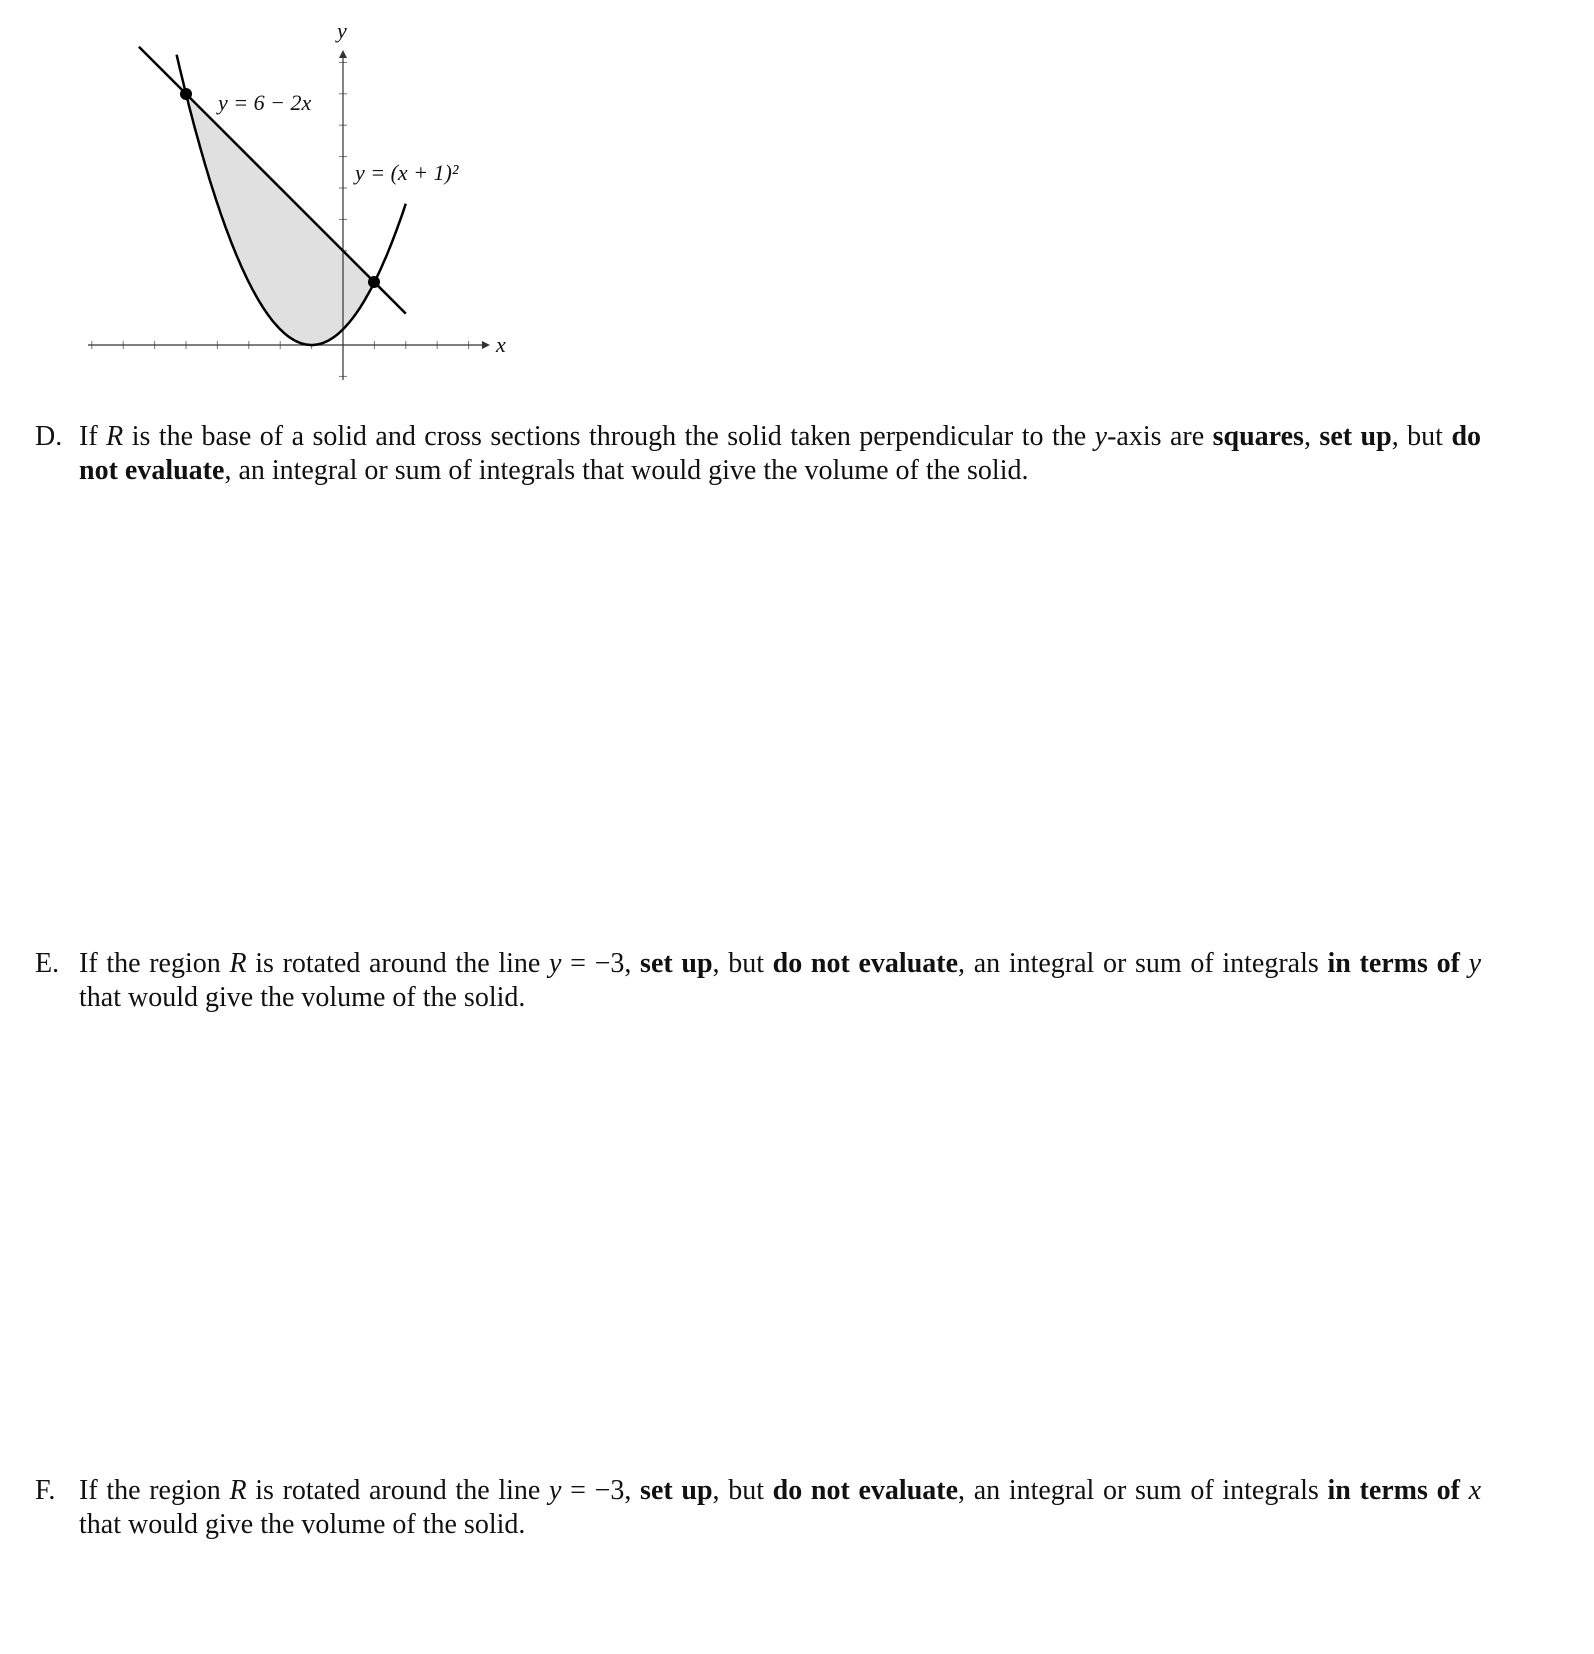  What do you see at coordinates (1160, 436) in the screenshot?
I see `text-run: -axis are` at bounding box center [1160, 436].